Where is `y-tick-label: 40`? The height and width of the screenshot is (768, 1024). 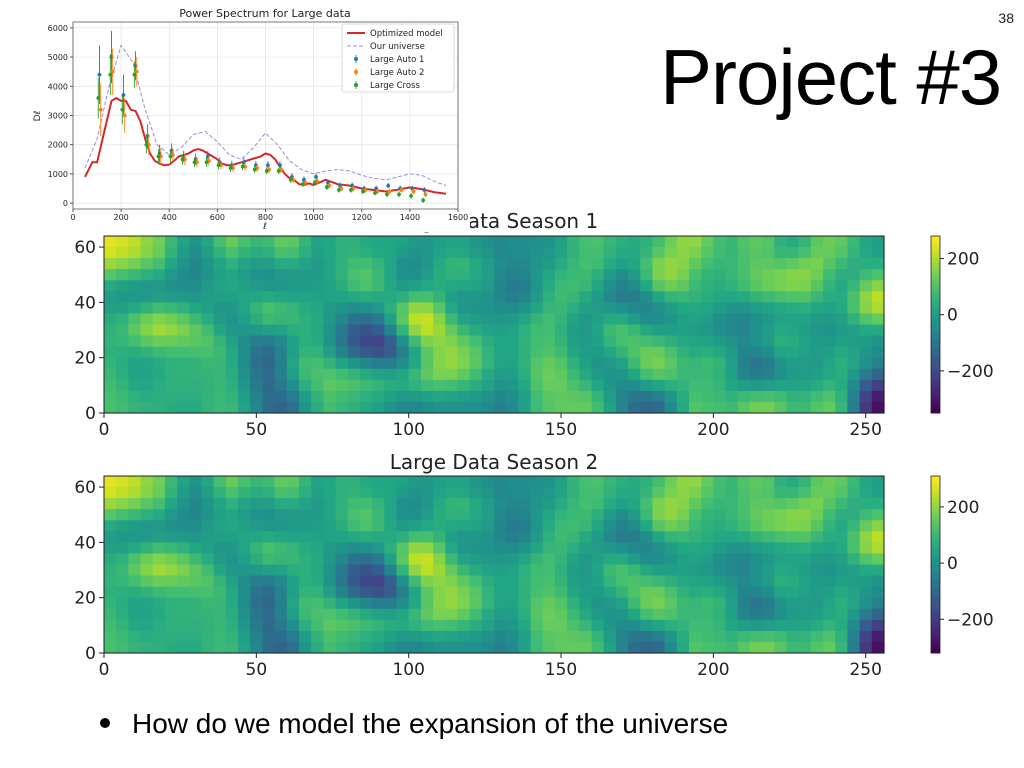 y-tick-label: 40 is located at coordinates (85, 543).